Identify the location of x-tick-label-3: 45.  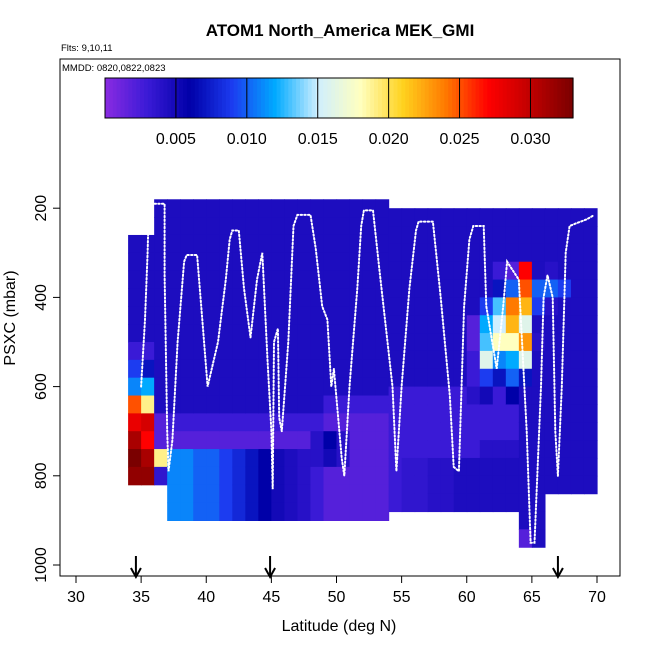
(271, 597).